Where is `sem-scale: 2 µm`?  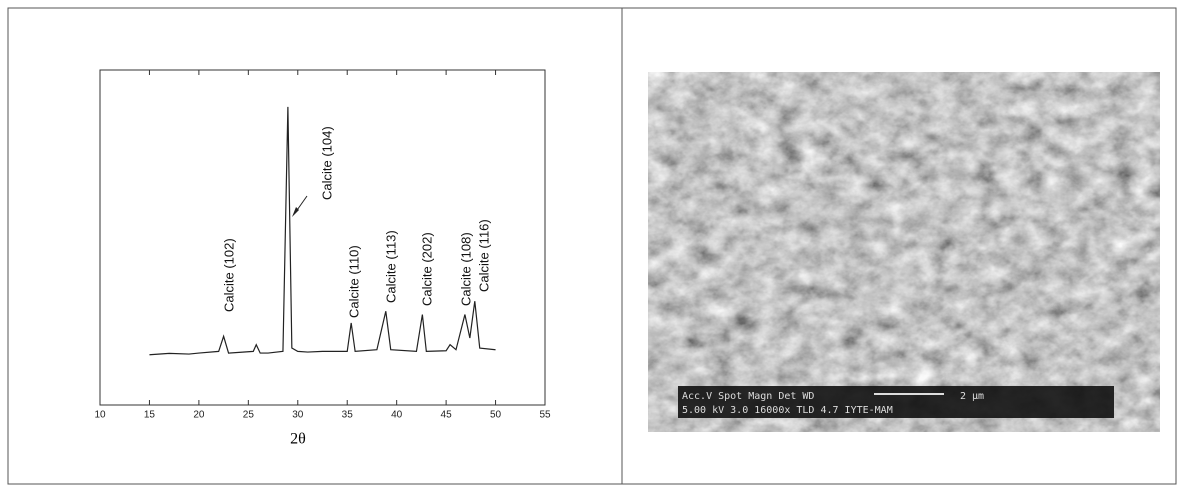 sem-scale: 2 µm is located at coordinates (972, 396).